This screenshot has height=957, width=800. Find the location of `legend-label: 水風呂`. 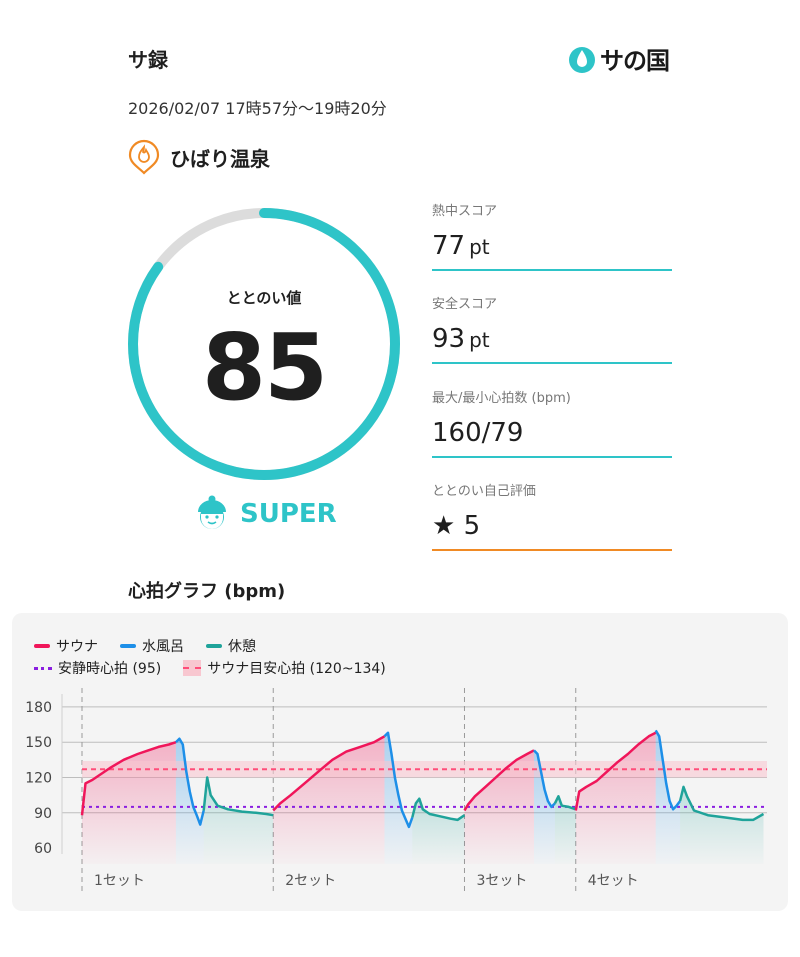

legend-label: 水風呂 is located at coordinates (163, 647).